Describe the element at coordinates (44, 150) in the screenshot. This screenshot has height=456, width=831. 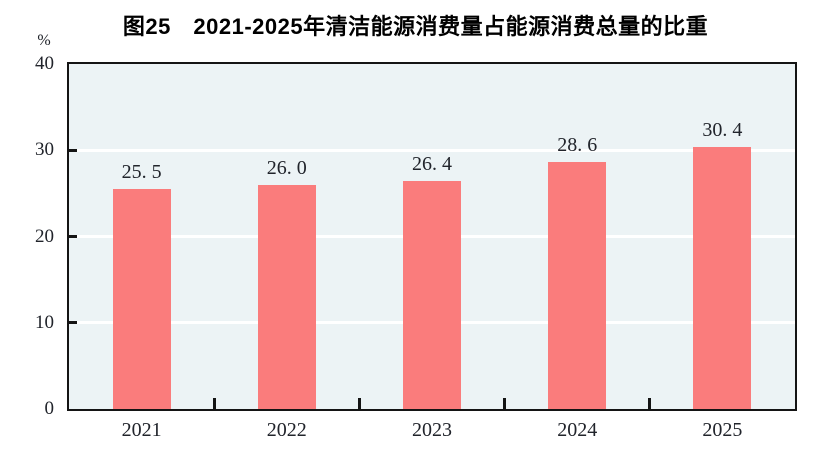
I see `y-tick-label: 30` at that location.